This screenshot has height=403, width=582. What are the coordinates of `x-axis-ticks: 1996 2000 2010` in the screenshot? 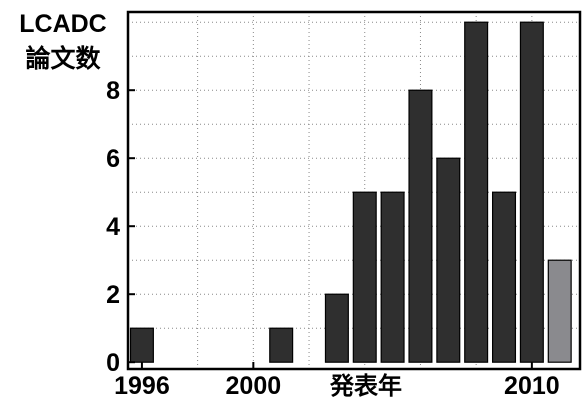 It's located at (337, 381).